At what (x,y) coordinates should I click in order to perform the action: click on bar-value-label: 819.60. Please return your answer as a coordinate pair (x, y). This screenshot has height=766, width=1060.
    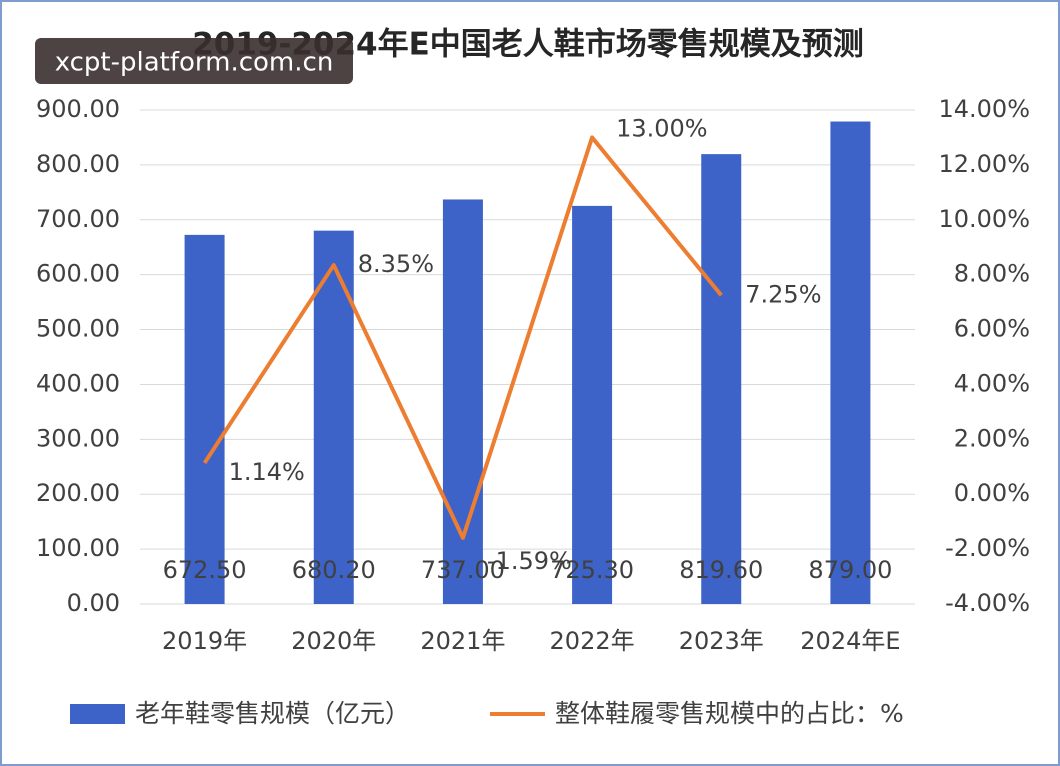
    Looking at the image, I should click on (721, 570).